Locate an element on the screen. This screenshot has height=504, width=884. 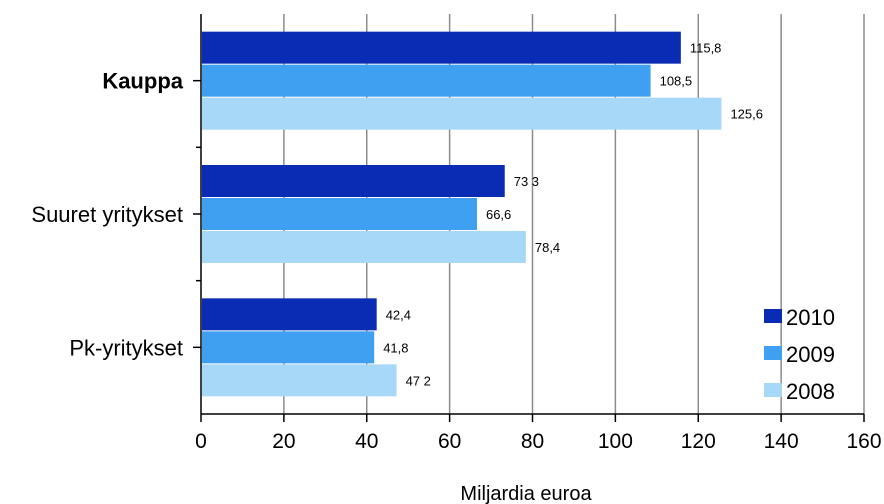
legend-label: 2010 is located at coordinates (810, 317).